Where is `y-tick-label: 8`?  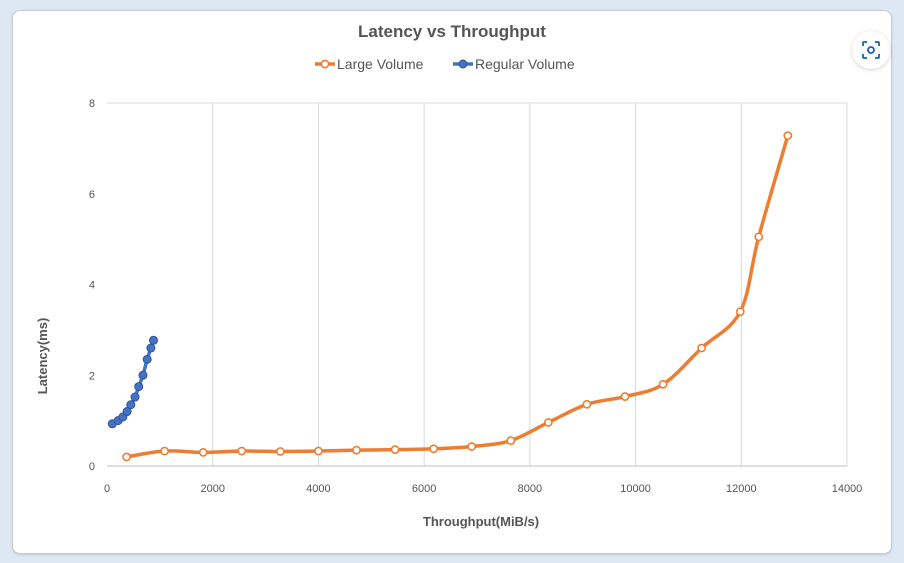
y-tick-label: 8 is located at coordinates (92, 104).